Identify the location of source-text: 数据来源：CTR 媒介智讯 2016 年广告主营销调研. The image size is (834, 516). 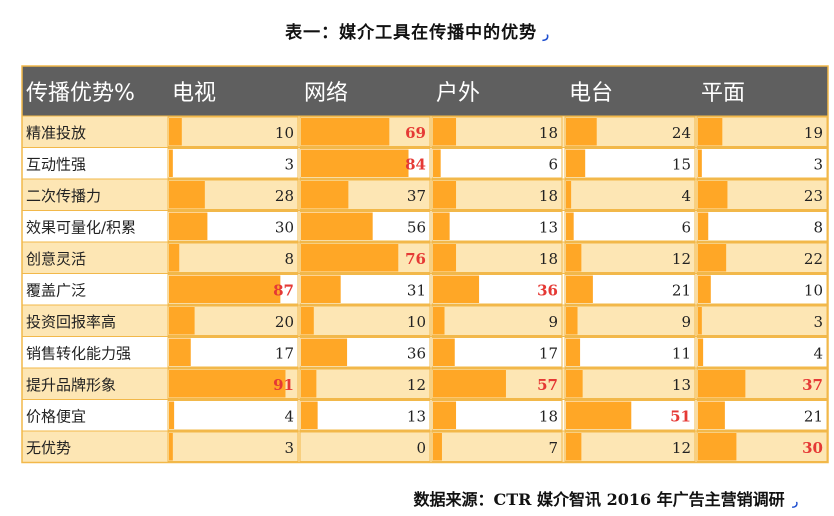
(599, 499).